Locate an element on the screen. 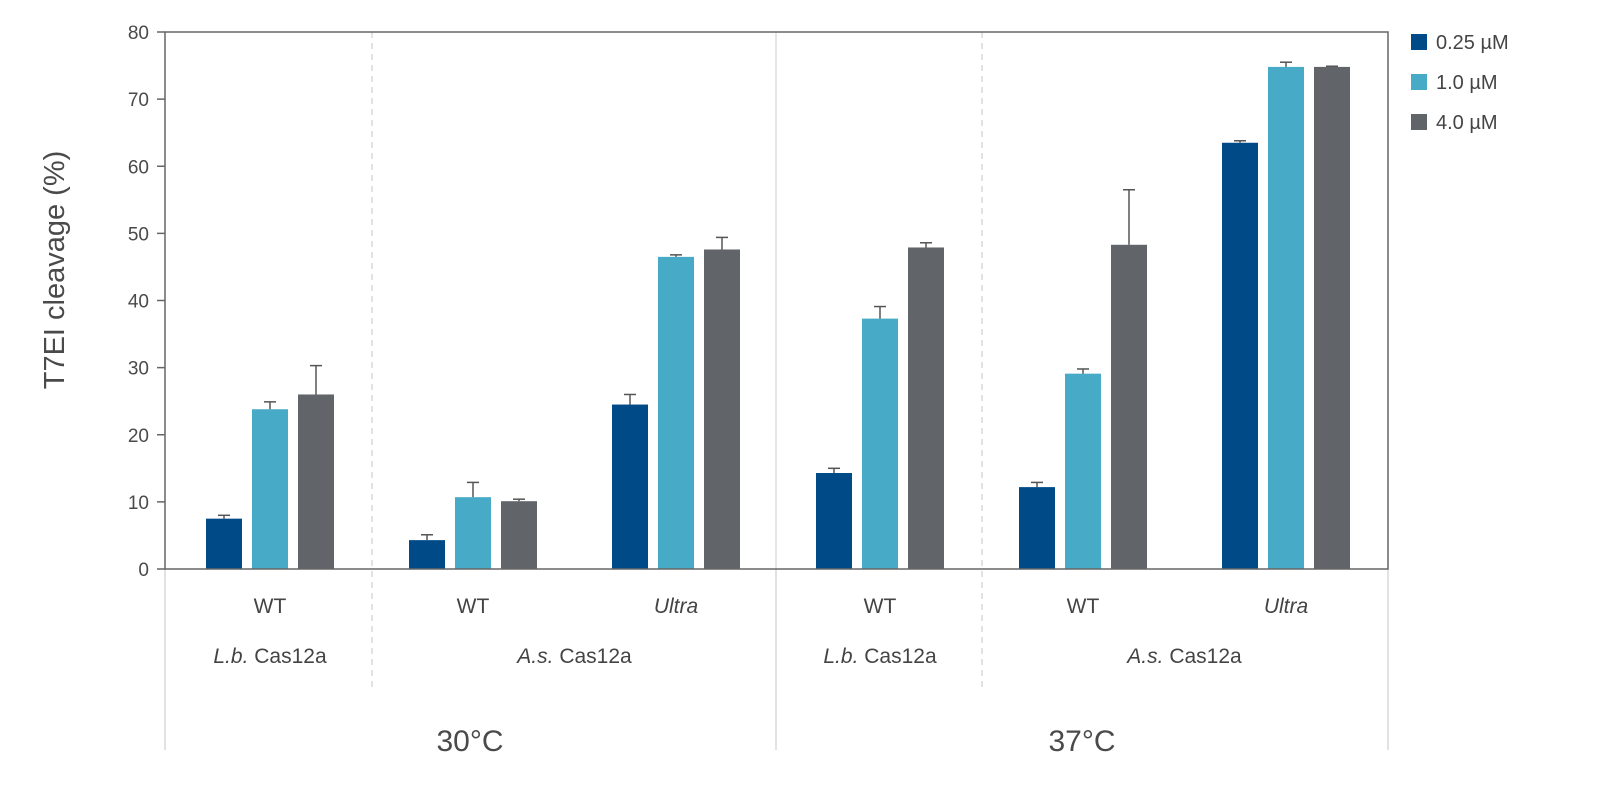 The height and width of the screenshot is (812, 1600). legend-label: 0.25 µM is located at coordinates (1472, 43).